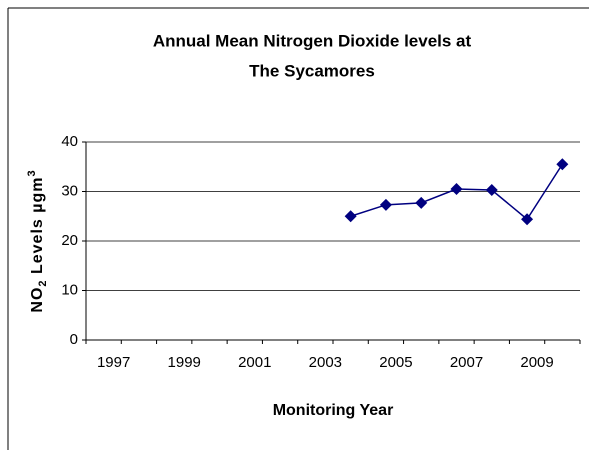 This screenshot has height=450, width=589. Describe the element at coordinates (113, 362) in the screenshot. I see `x-tick-label: 1997` at that location.